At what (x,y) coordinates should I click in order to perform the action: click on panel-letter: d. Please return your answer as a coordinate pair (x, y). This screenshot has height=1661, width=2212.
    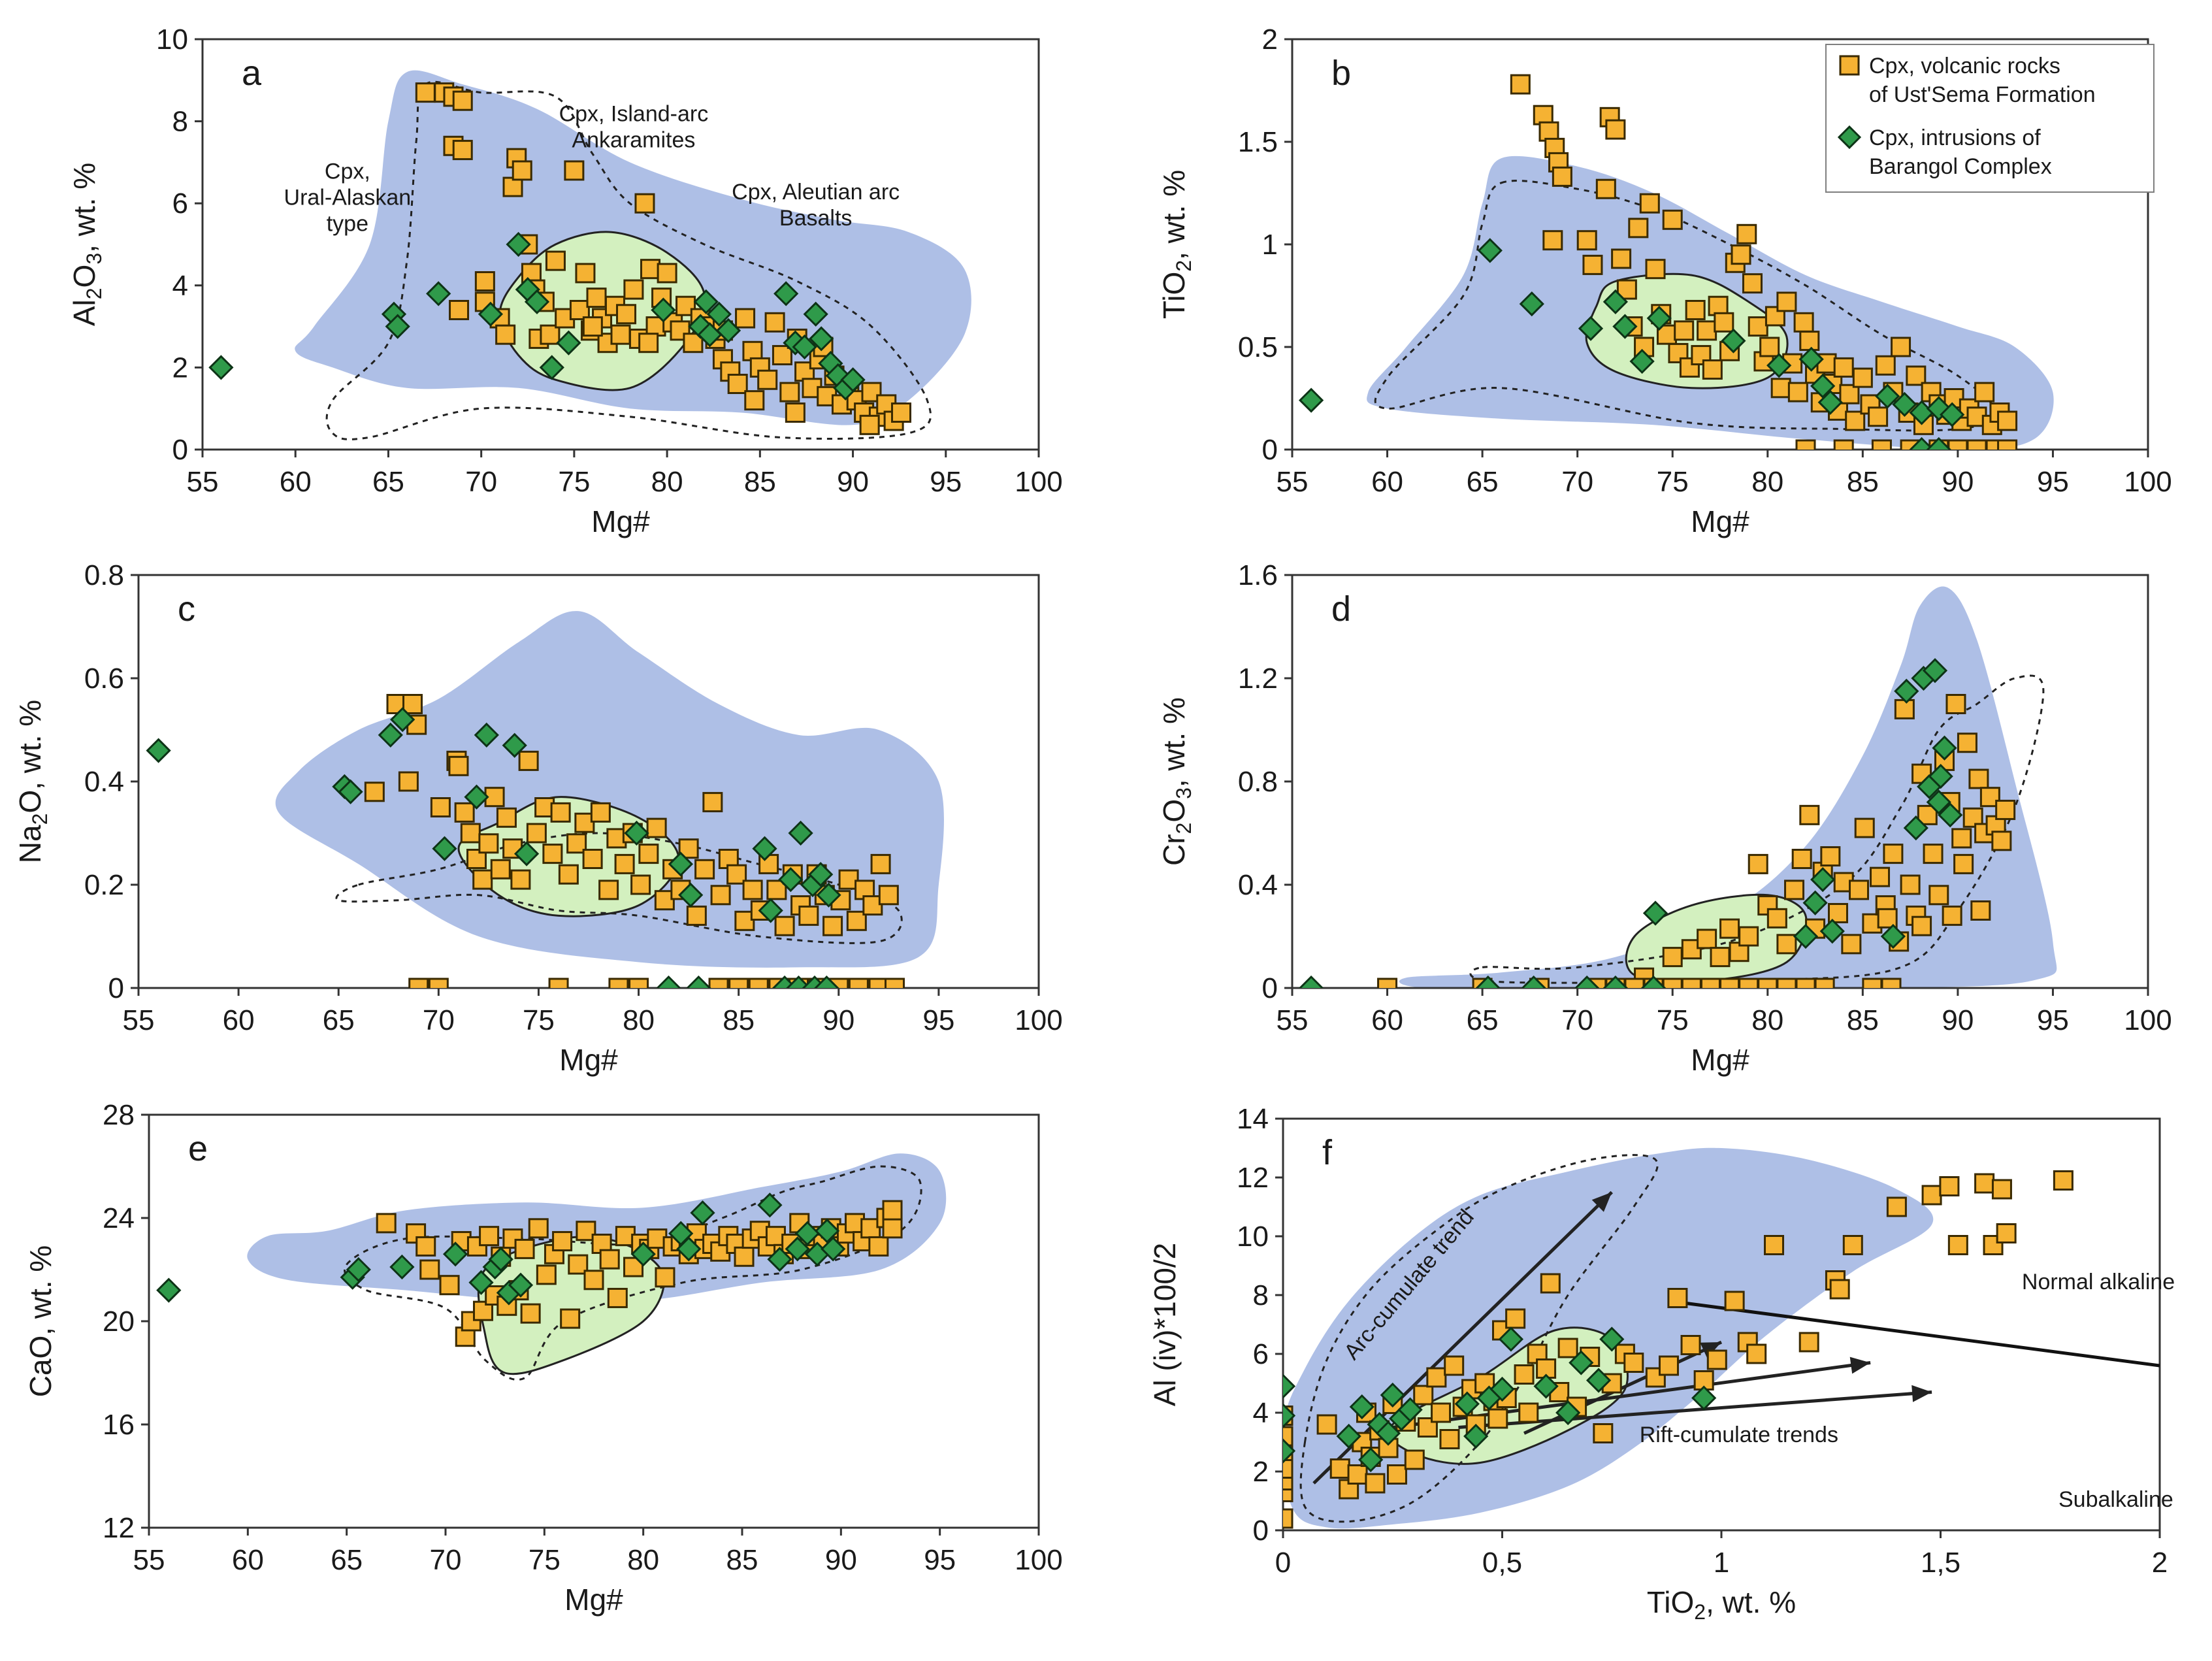
    Looking at the image, I should click on (1341, 609).